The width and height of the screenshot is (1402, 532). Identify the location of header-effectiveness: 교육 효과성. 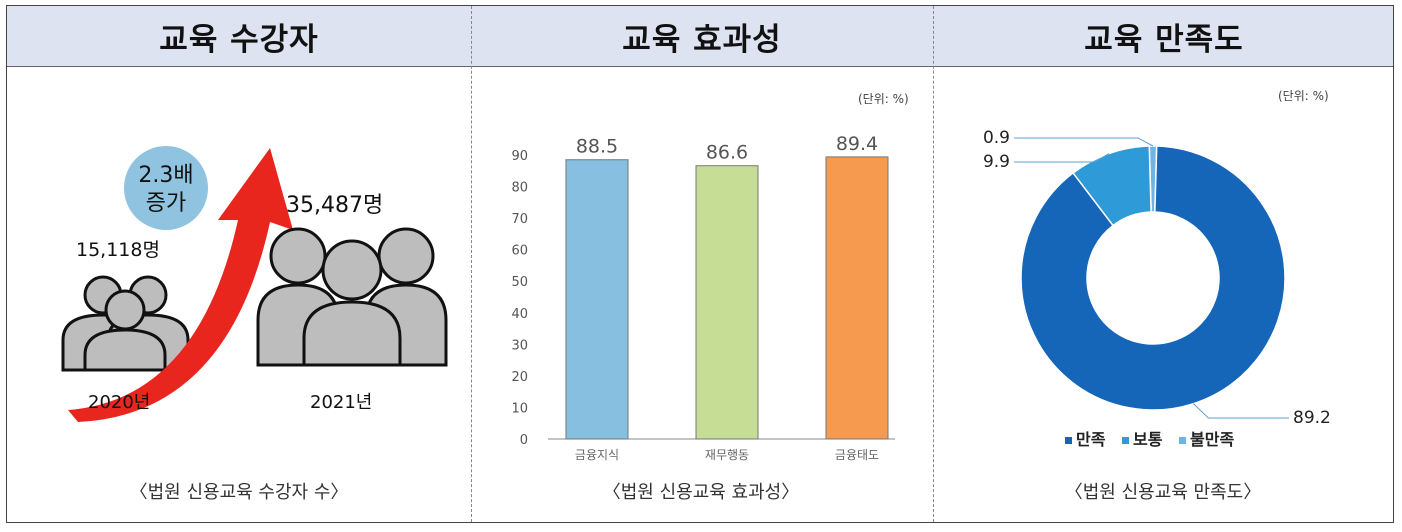
(702, 39).